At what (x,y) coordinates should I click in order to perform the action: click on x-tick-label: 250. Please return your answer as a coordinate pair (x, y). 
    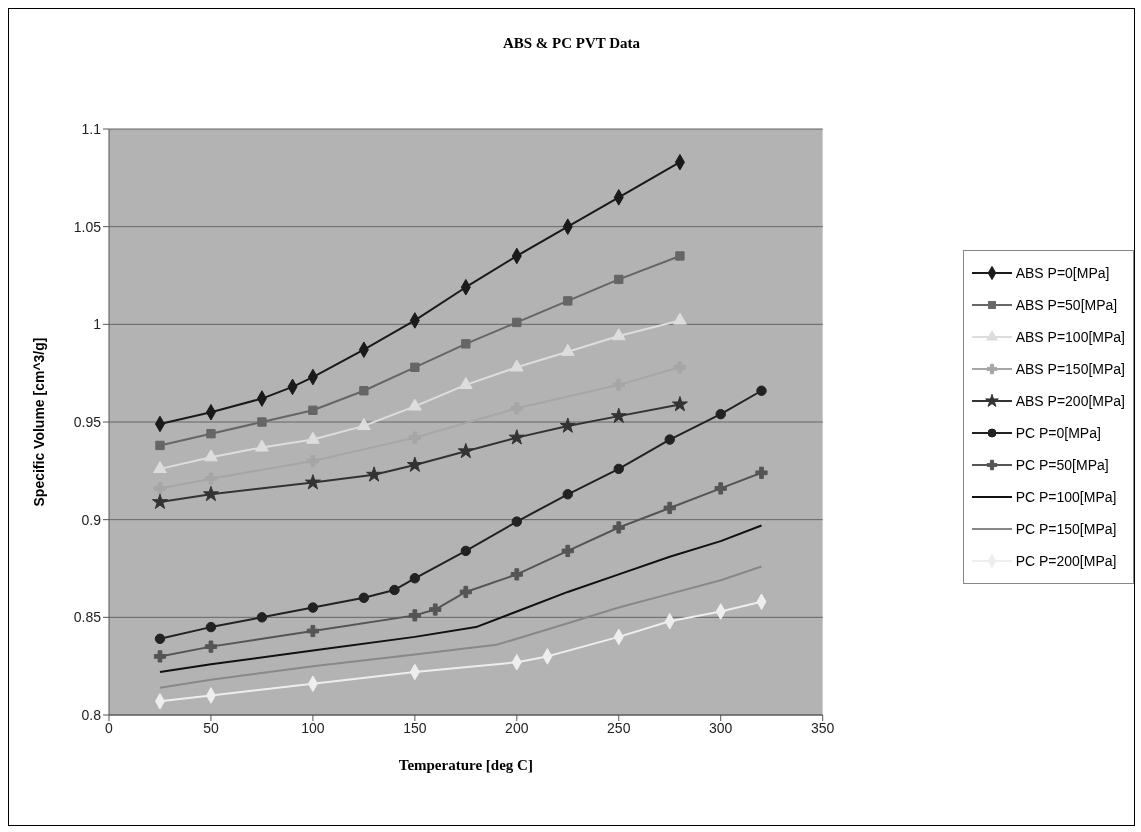
    Looking at the image, I should click on (619, 727).